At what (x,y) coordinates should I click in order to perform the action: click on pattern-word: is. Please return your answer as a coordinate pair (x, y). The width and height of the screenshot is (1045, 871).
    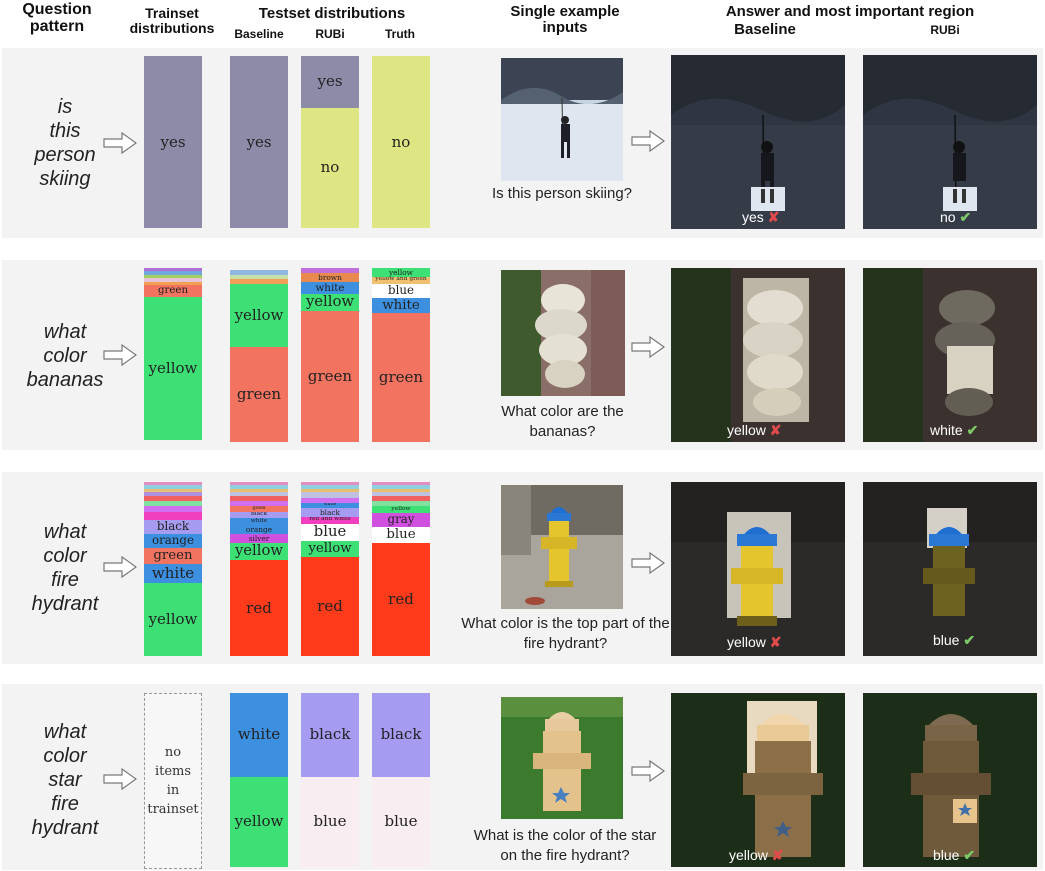
    Looking at the image, I should click on (65, 107).